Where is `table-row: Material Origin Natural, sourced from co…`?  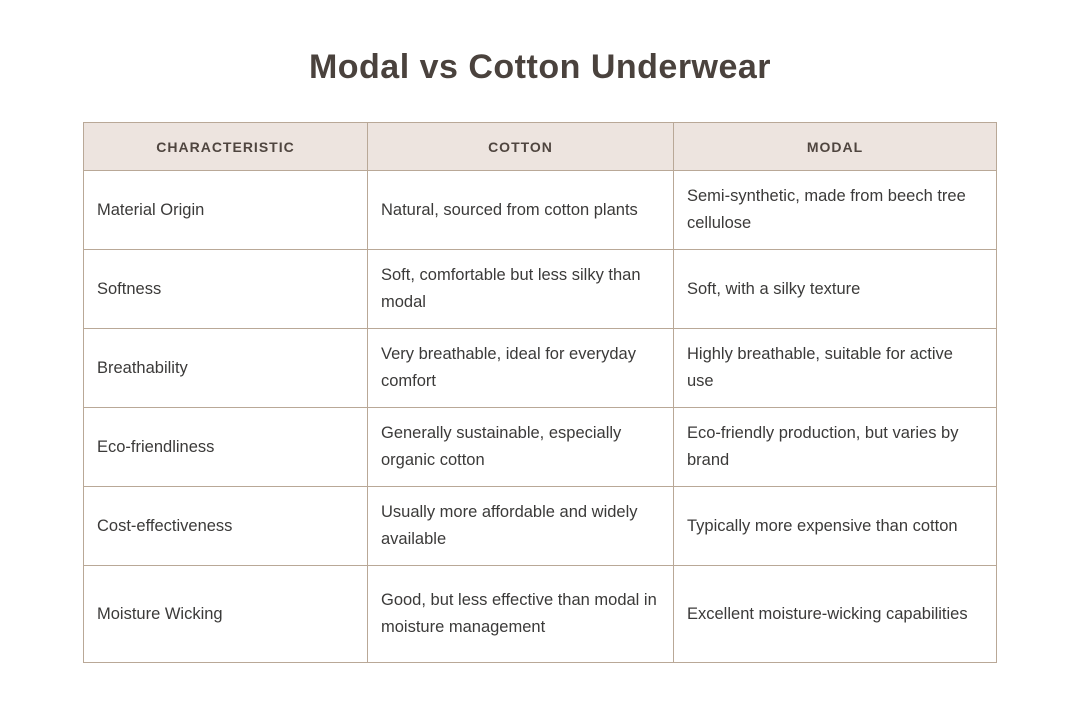
table-row: Material Origin Natural, sourced from co… is located at coordinates (540, 210).